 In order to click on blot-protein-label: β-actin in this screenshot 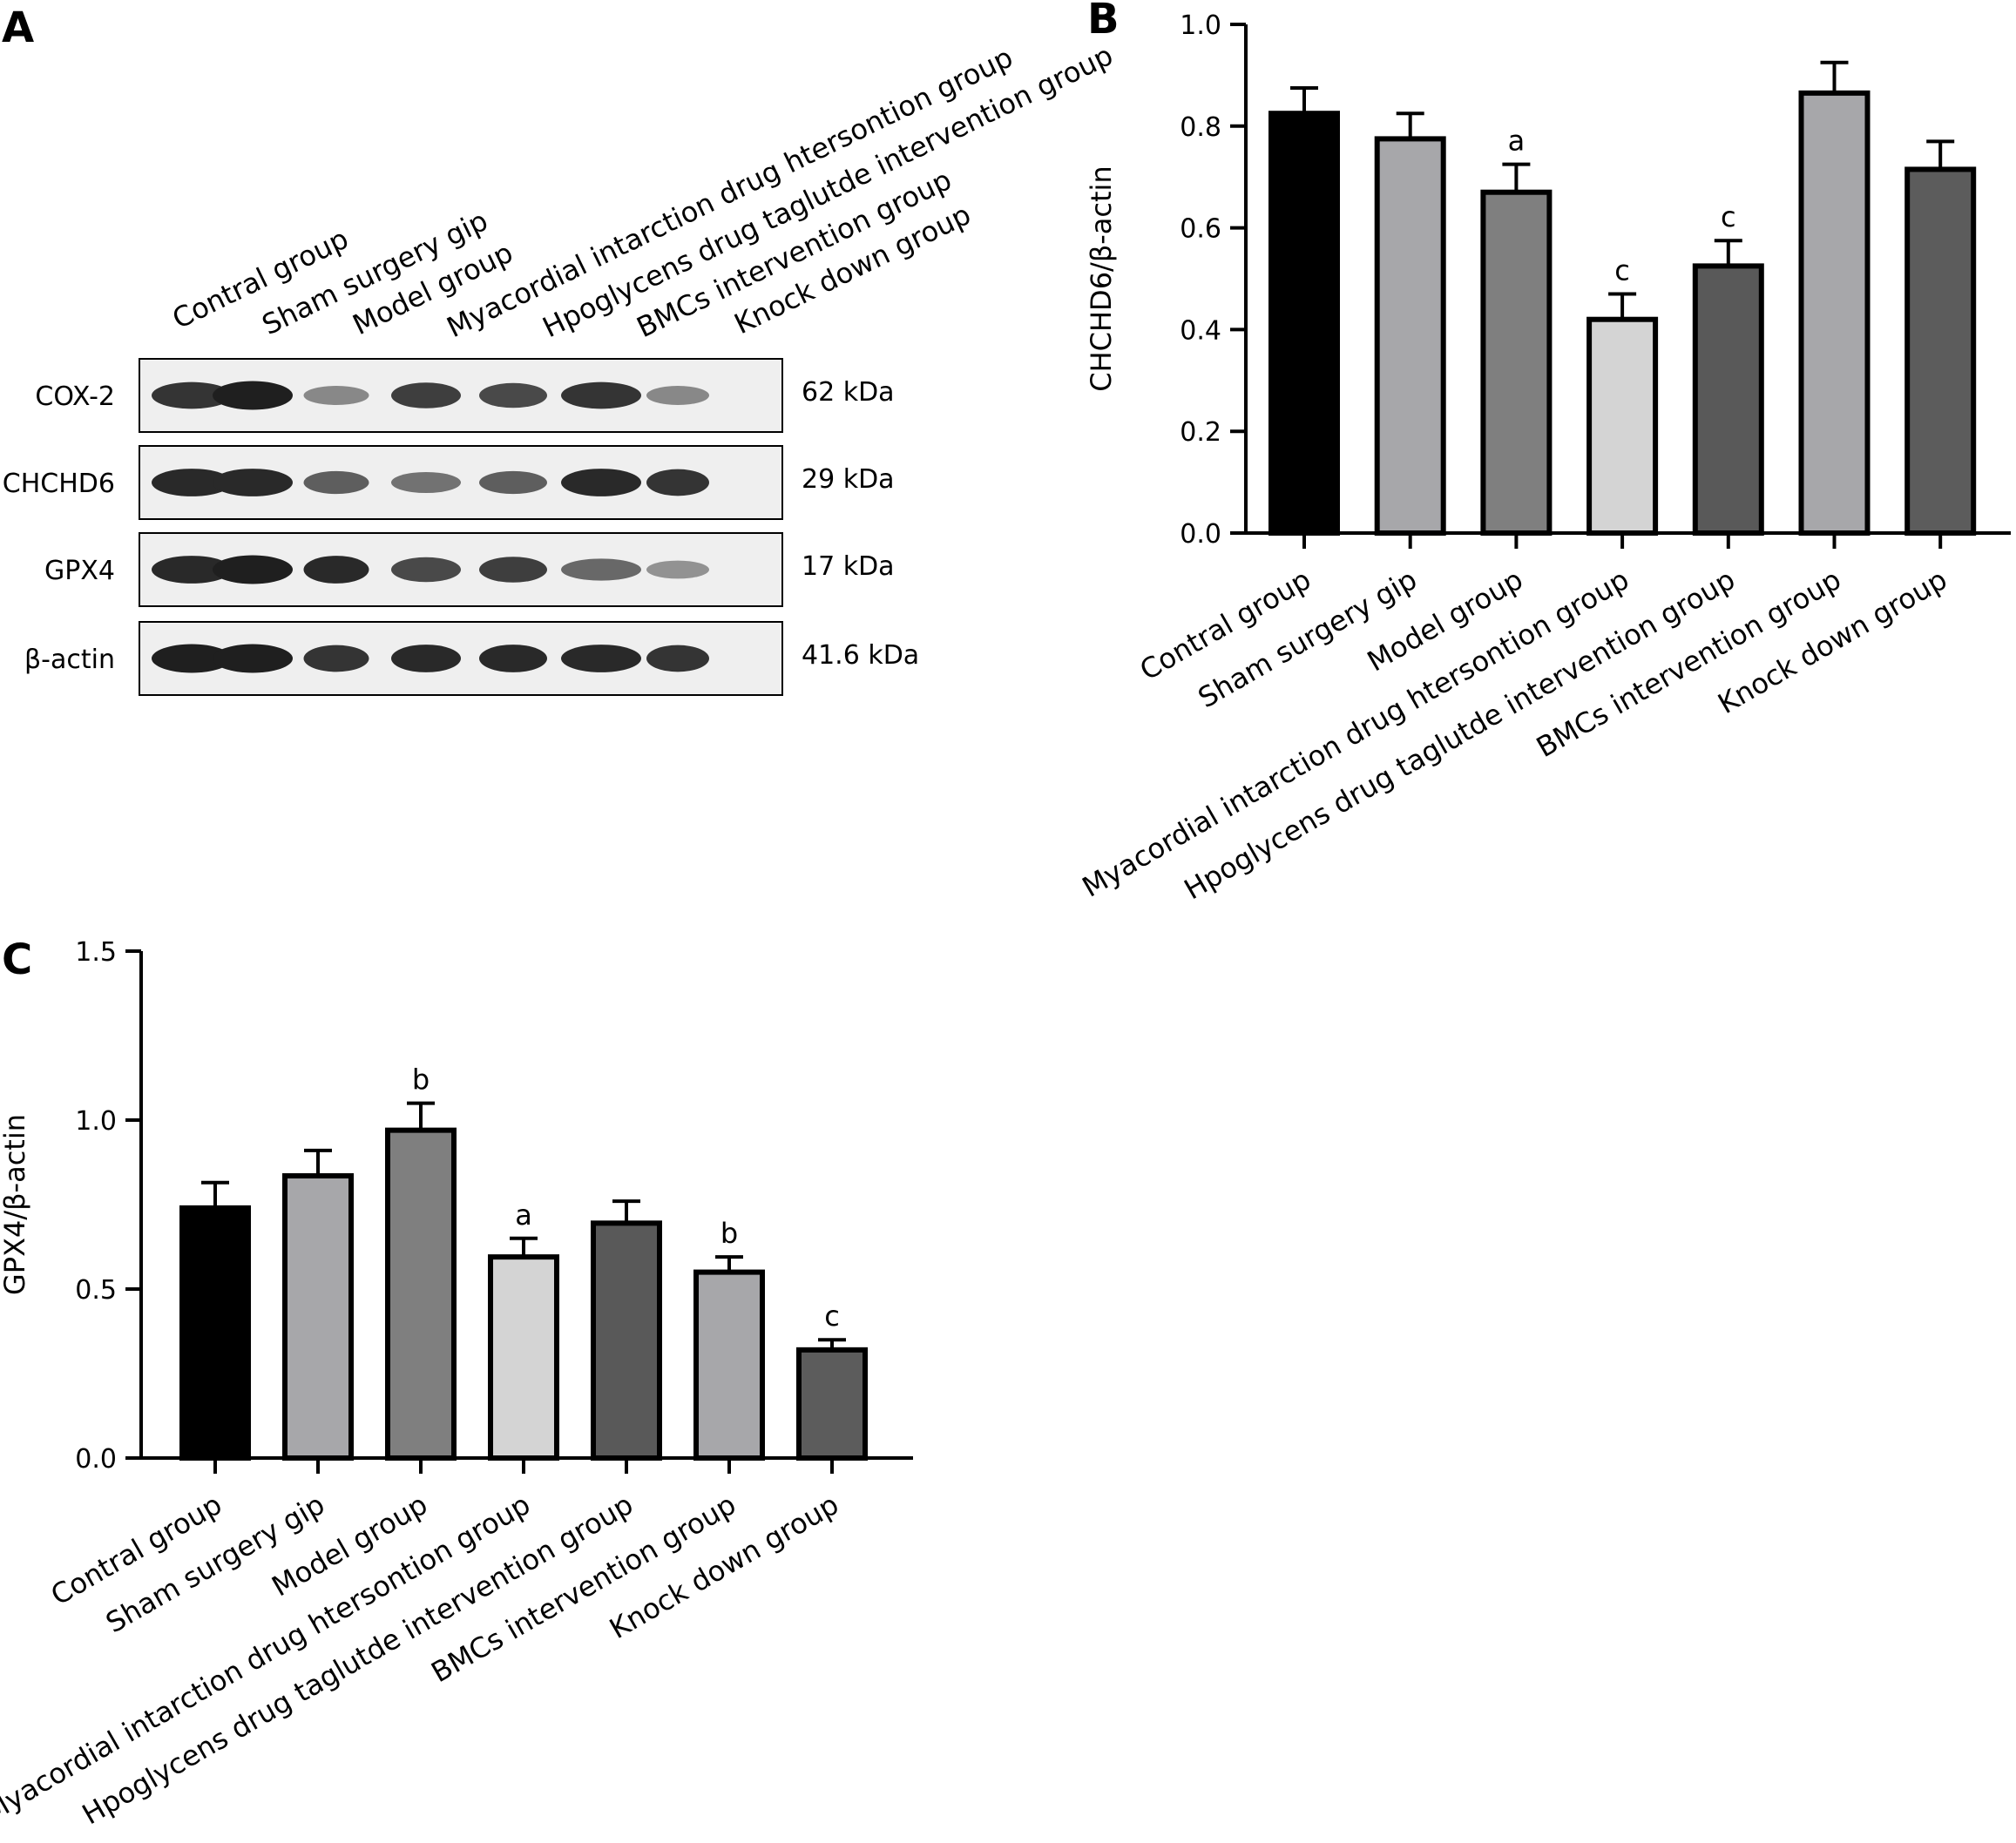, I will do `click(69, 660)`.